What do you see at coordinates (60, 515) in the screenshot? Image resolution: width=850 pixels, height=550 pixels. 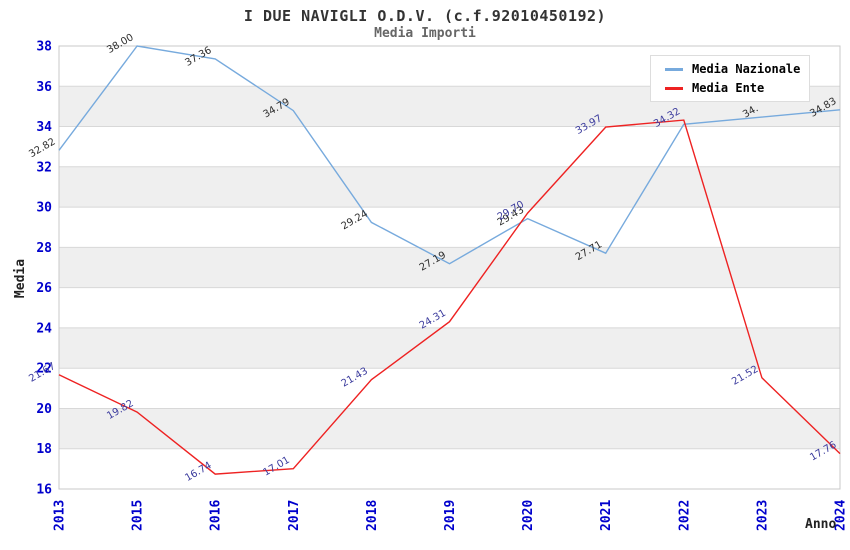 I see `svg-text: 2013` at bounding box center [60, 515].